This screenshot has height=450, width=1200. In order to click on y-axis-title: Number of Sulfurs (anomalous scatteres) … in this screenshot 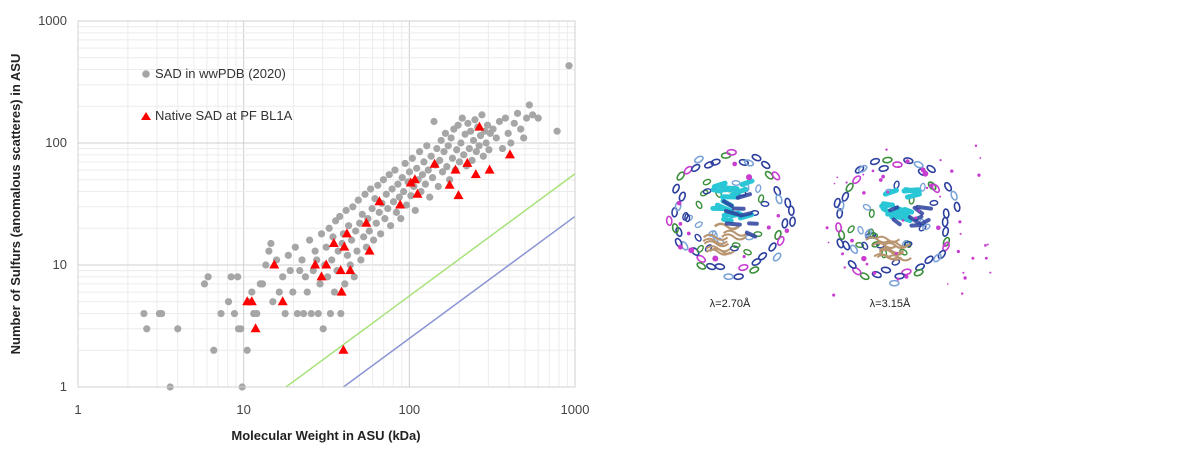, I will do `click(15, 204)`.